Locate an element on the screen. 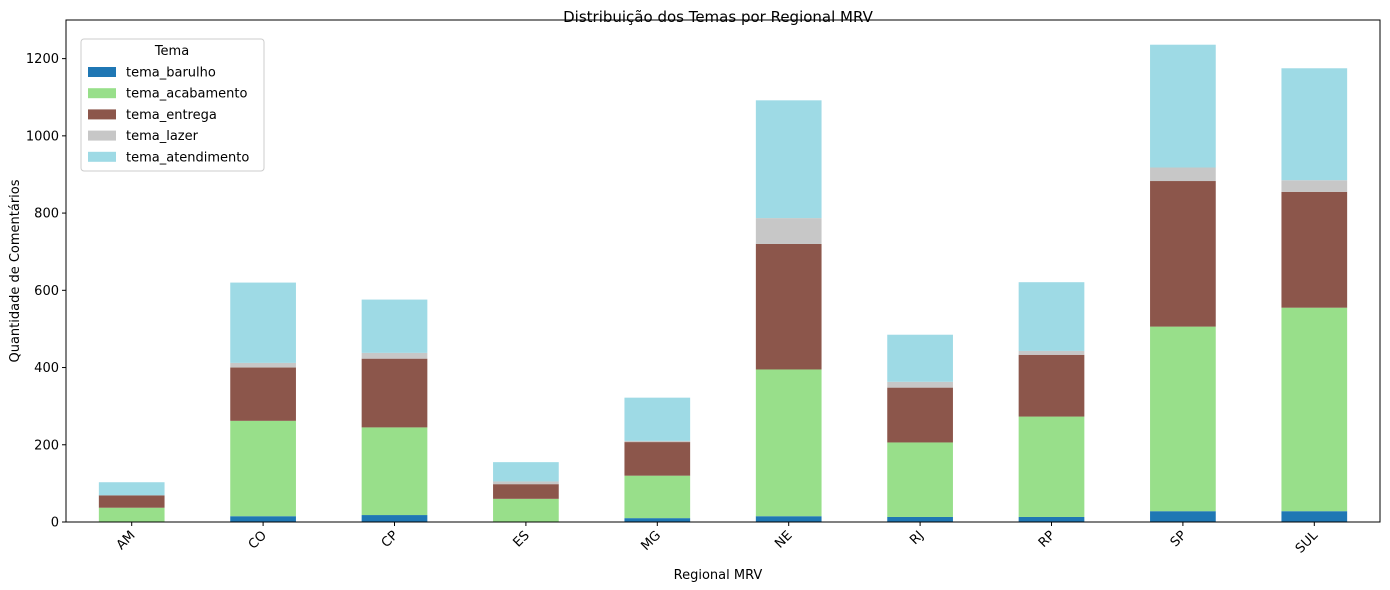 The height and width of the screenshot is (590, 1390). bar-segment-tema_atendimento-RJ is located at coordinates (920, 358).